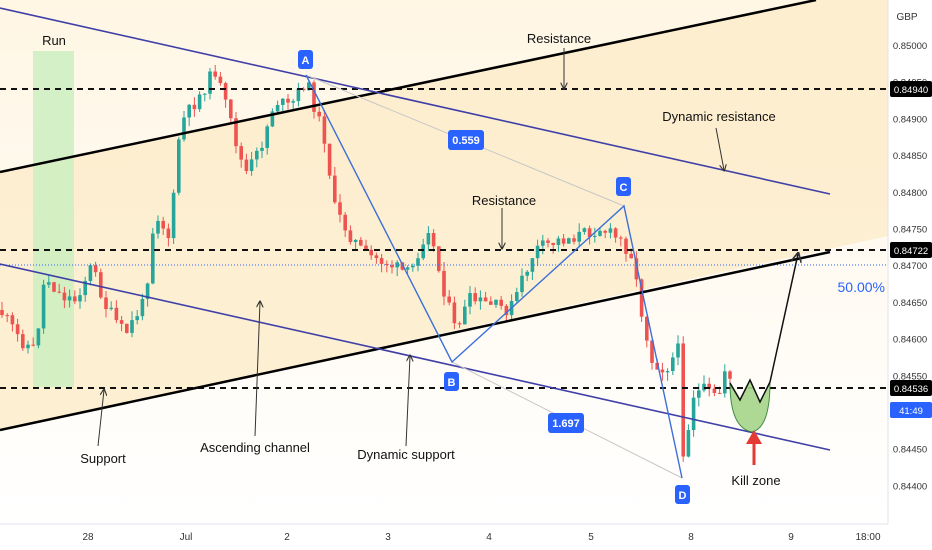 The image size is (932, 550). What do you see at coordinates (910, 376) in the screenshot?
I see `y-tick-label: 0.84550` at bounding box center [910, 376].